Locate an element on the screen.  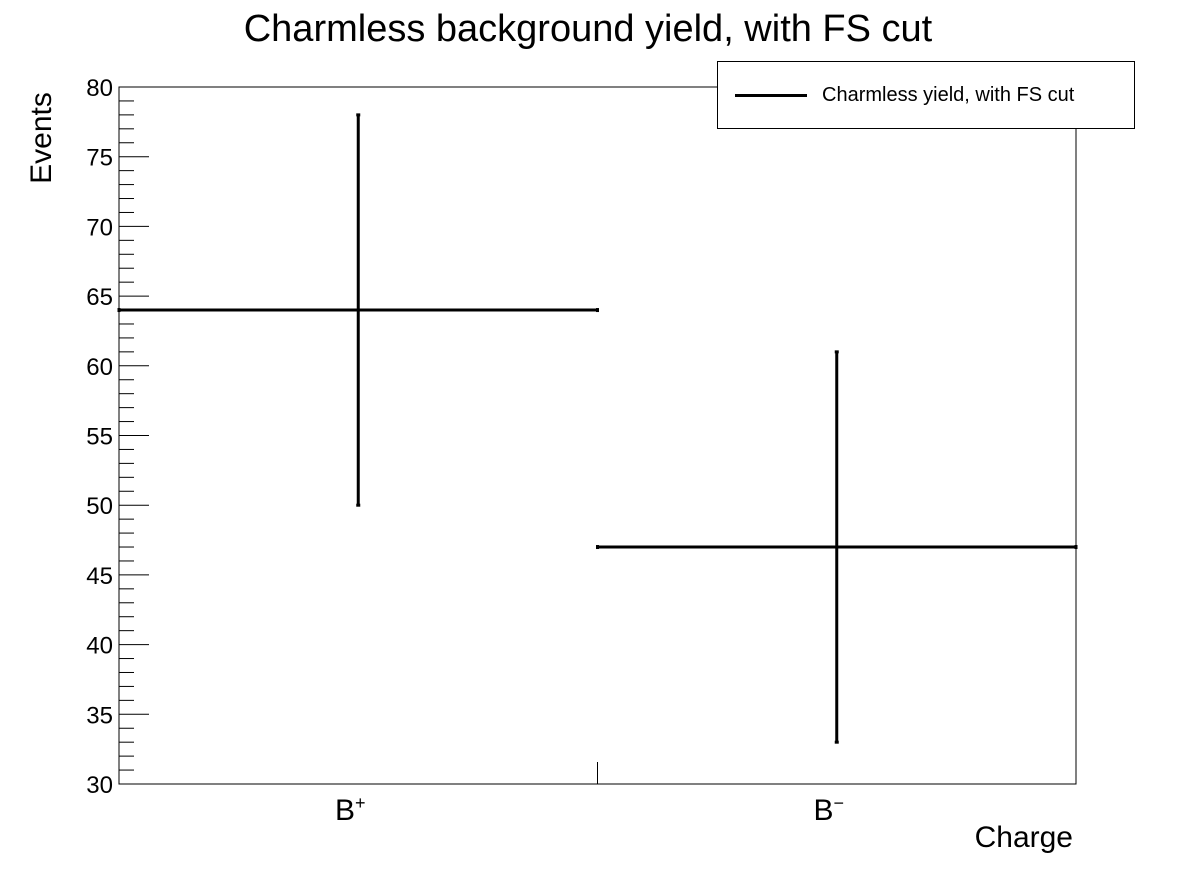
y-tick-label: 60 is located at coordinates (99, 367).